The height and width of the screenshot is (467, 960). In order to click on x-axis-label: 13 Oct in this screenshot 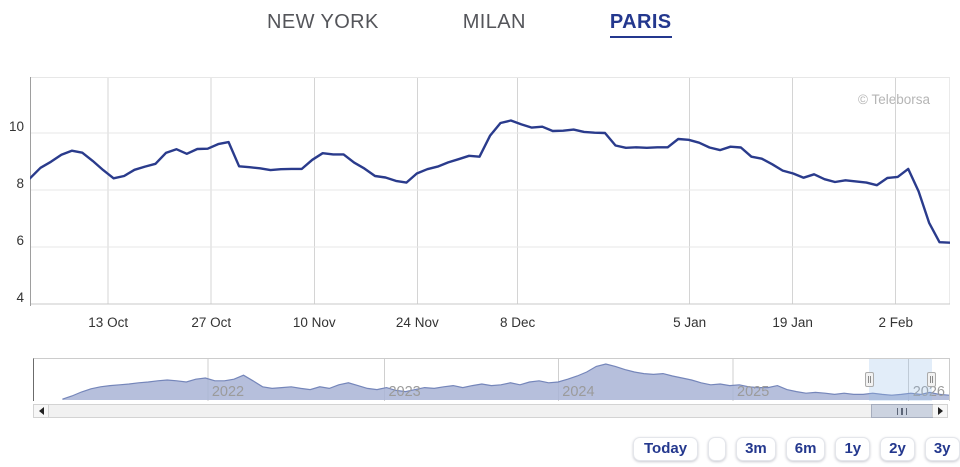, I will do `click(108, 322)`.